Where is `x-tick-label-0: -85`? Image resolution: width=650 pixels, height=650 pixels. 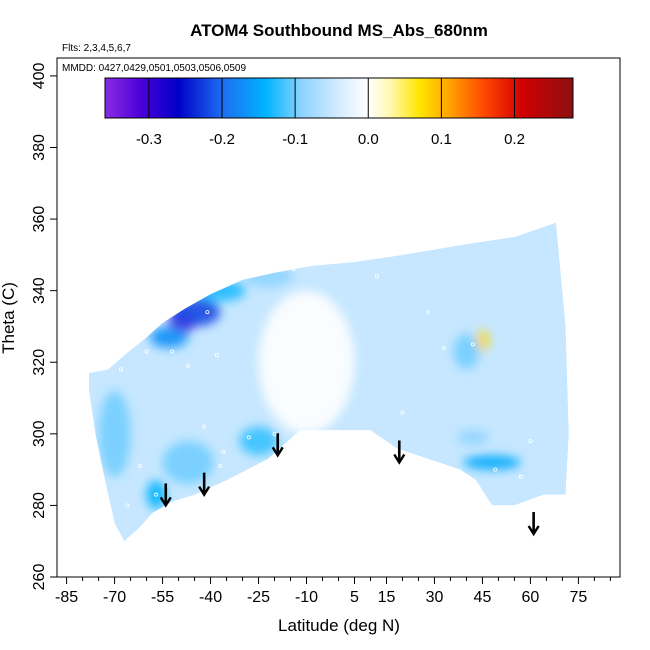 x-tick-label-0: -85 is located at coordinates (66, 597).